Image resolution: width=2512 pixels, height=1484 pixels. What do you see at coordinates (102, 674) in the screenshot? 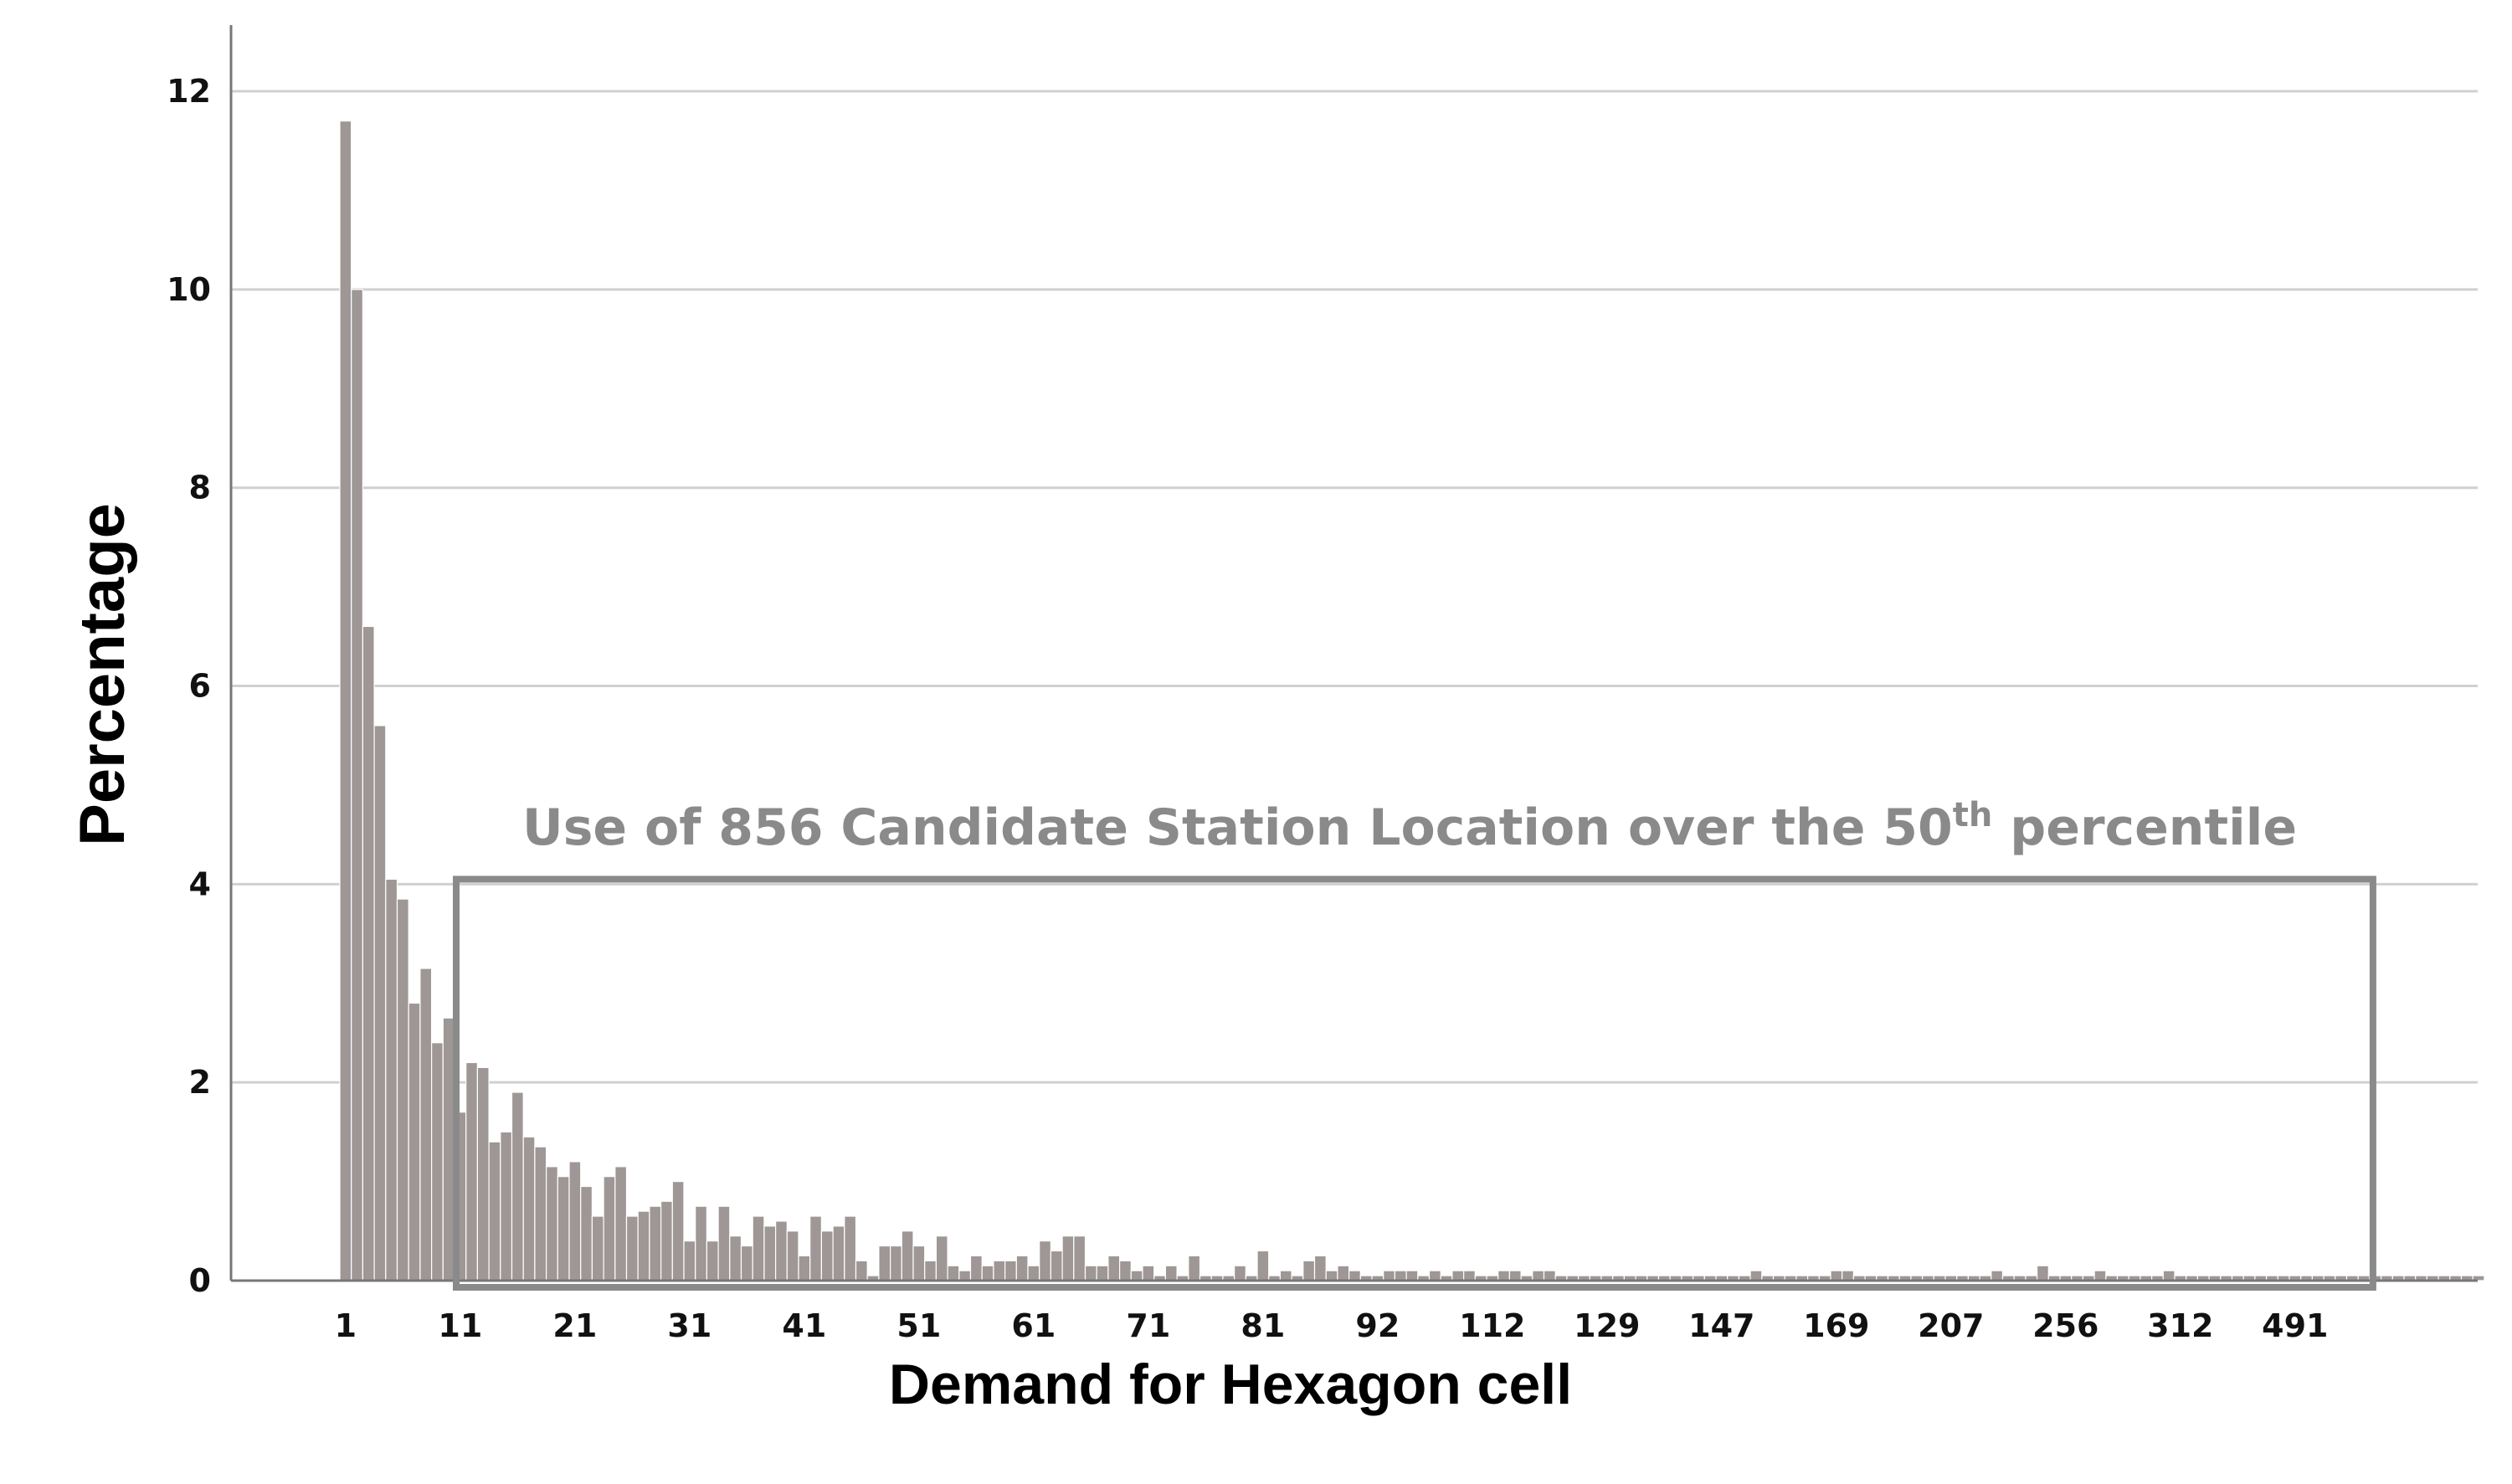
I see `y-axis-title: Percentage` at bounding box center [102, 674].